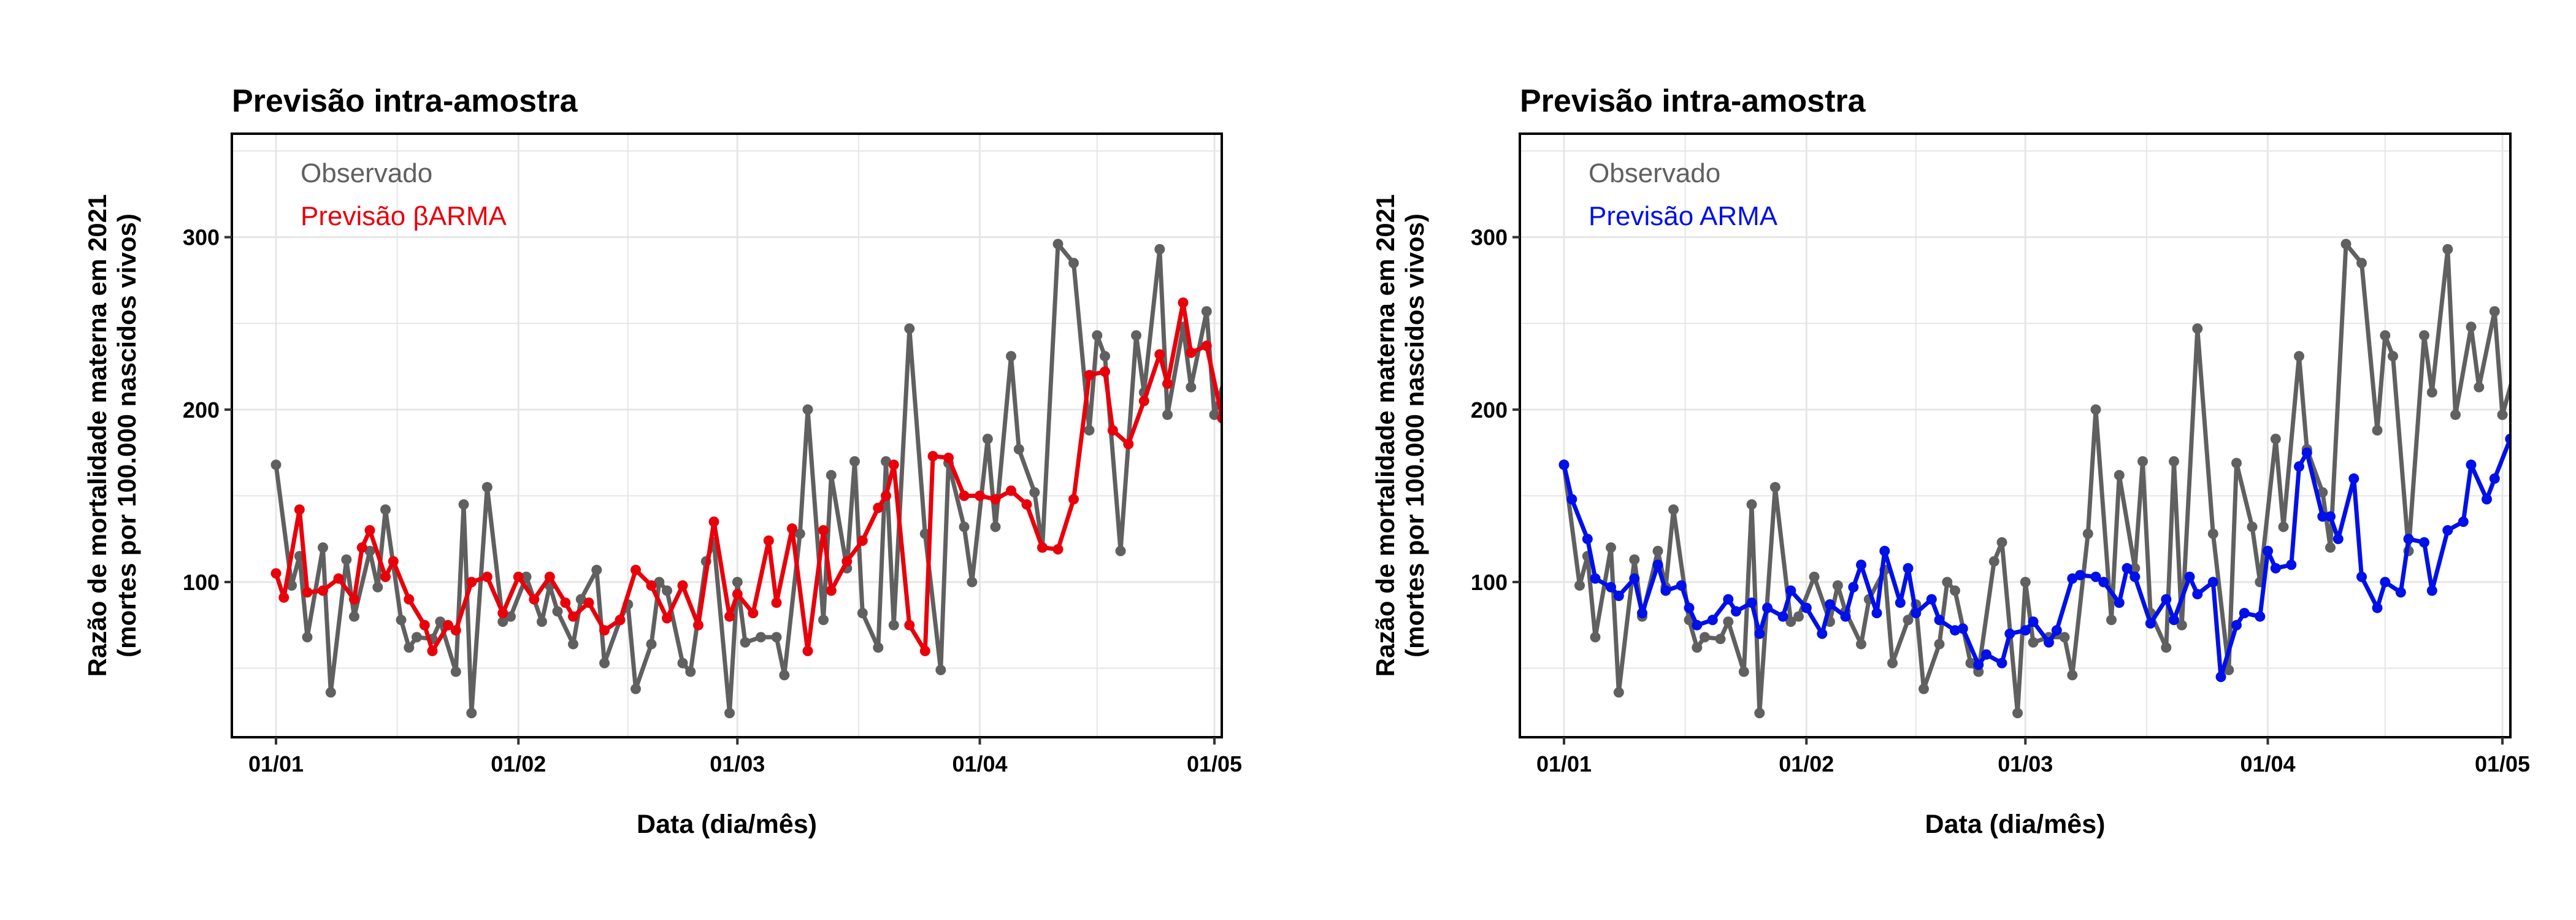 The height and width of the screenshot is (920, 2576). I want to click on y-tick-label: 200, so click(201, 410).